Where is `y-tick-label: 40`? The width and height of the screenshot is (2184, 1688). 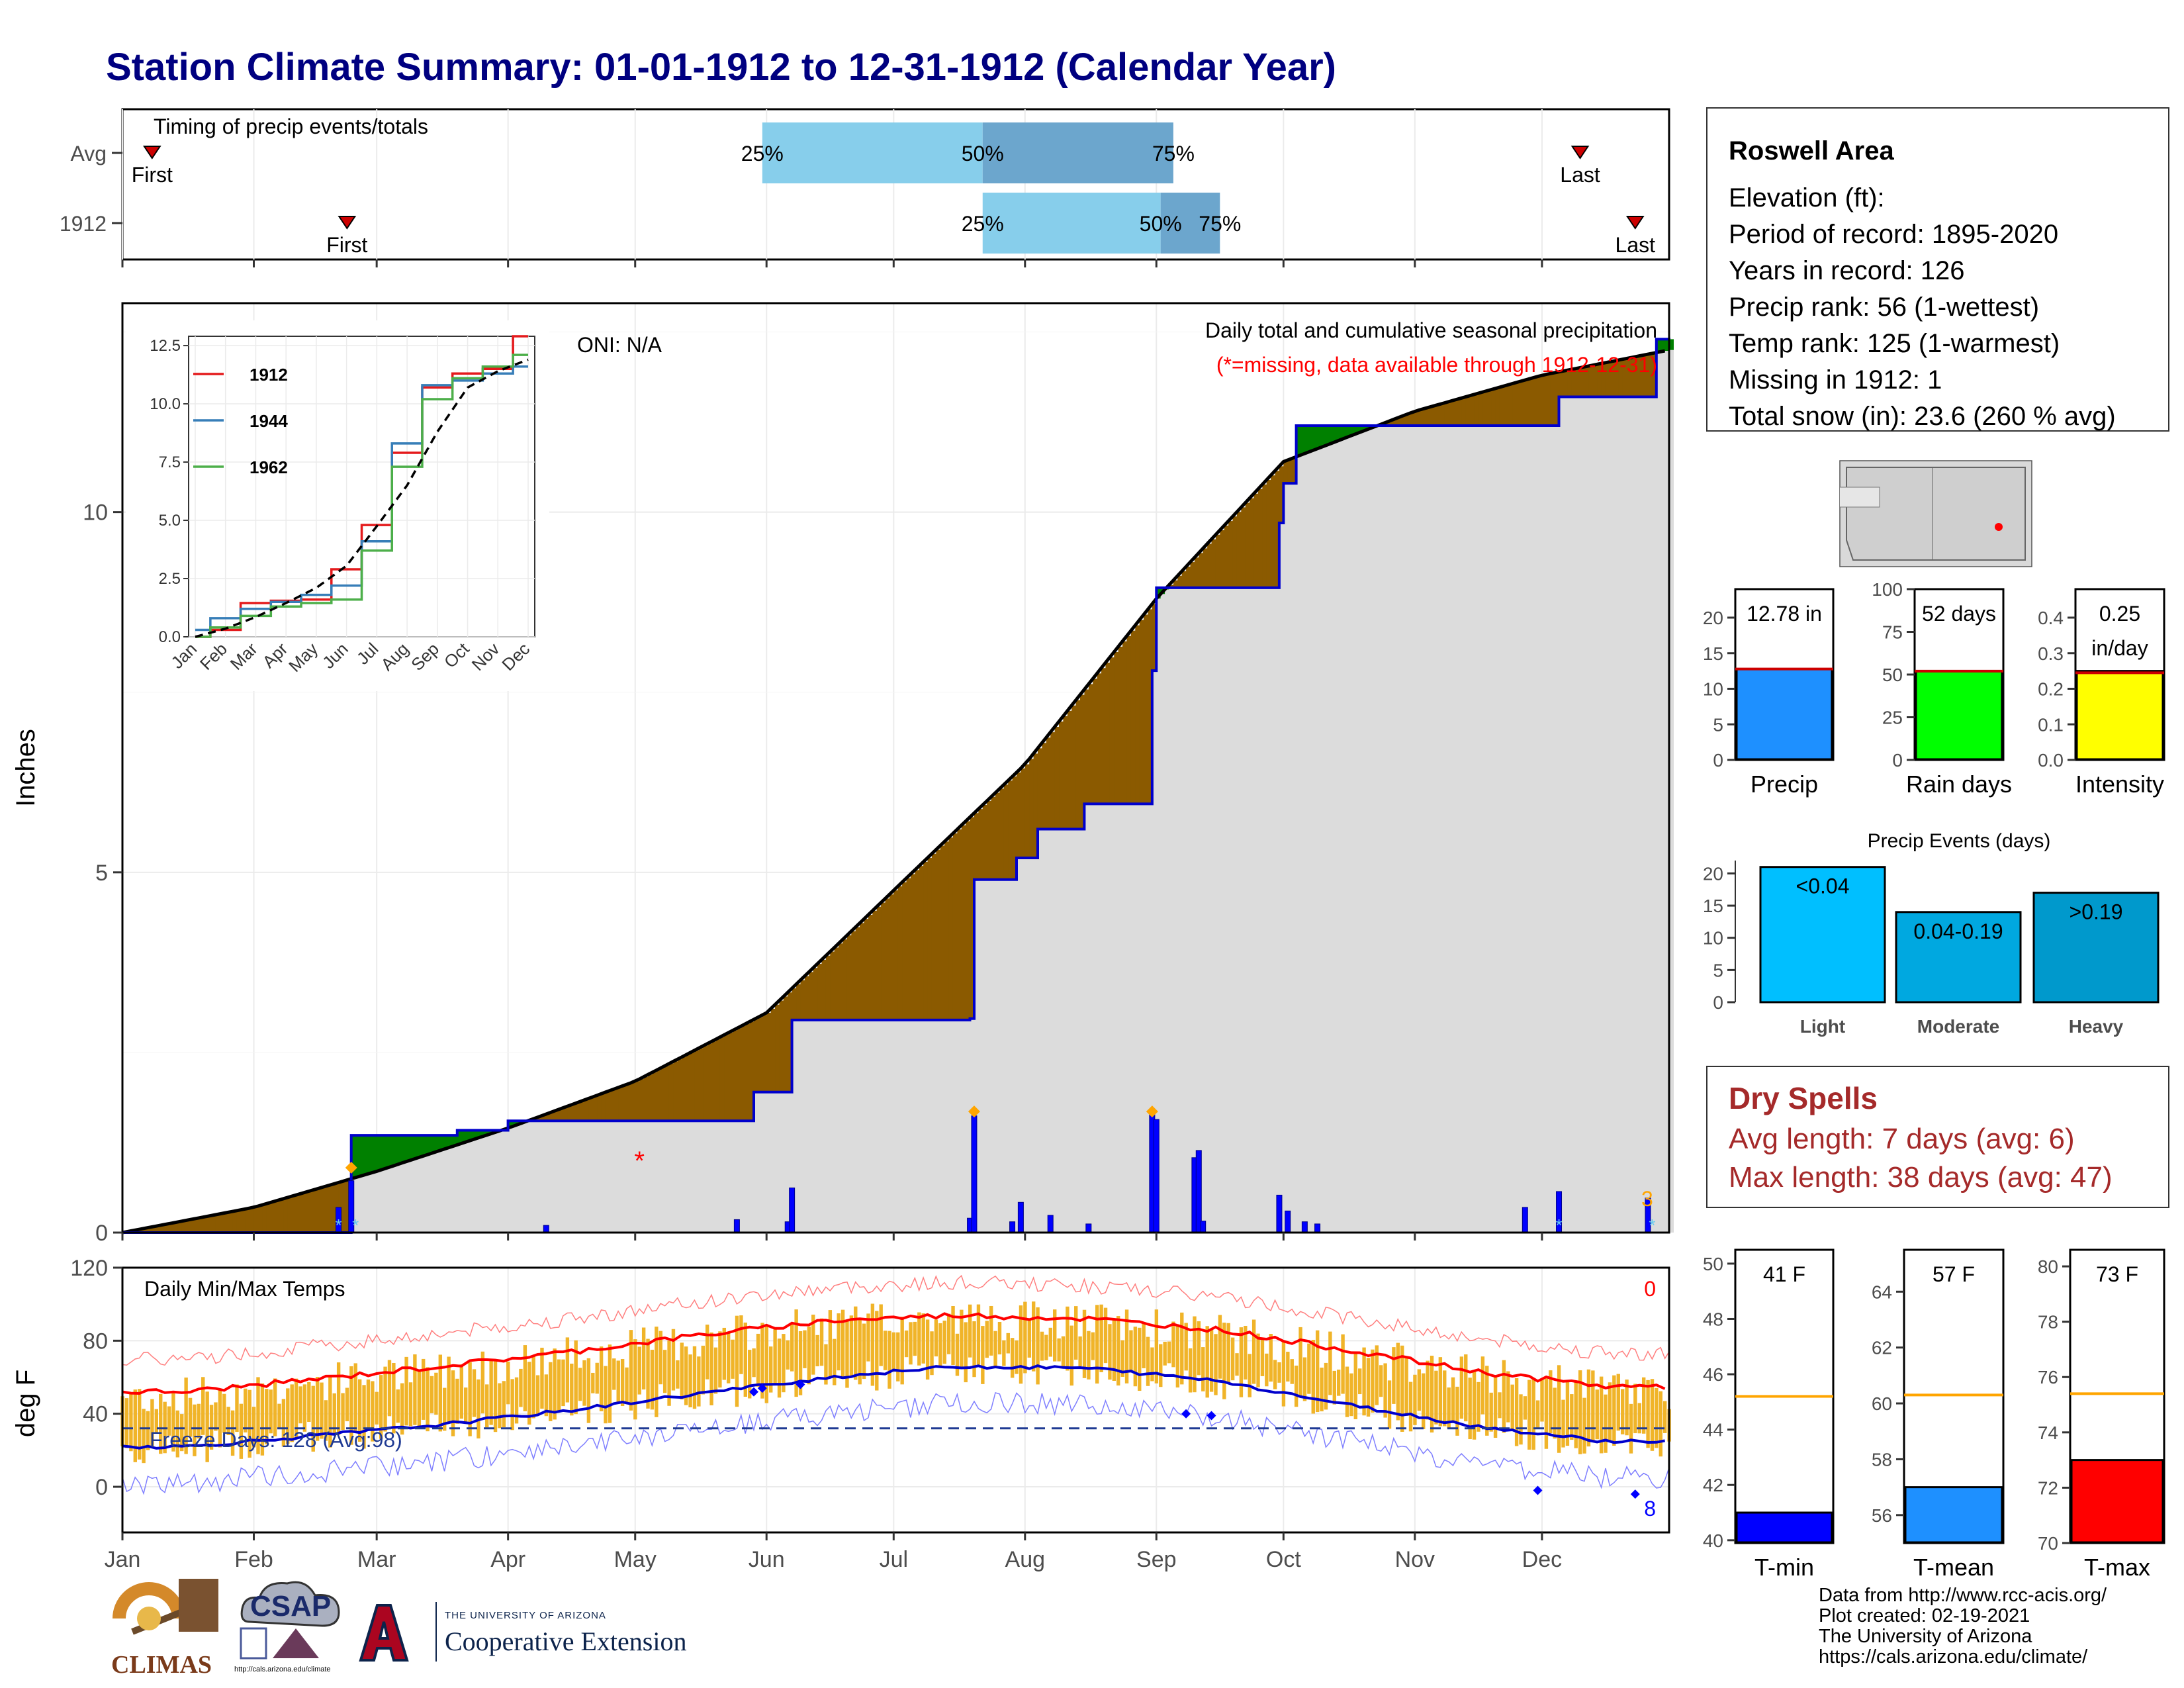
y-tick-label: 40 is located at coordinates (95, 1414).